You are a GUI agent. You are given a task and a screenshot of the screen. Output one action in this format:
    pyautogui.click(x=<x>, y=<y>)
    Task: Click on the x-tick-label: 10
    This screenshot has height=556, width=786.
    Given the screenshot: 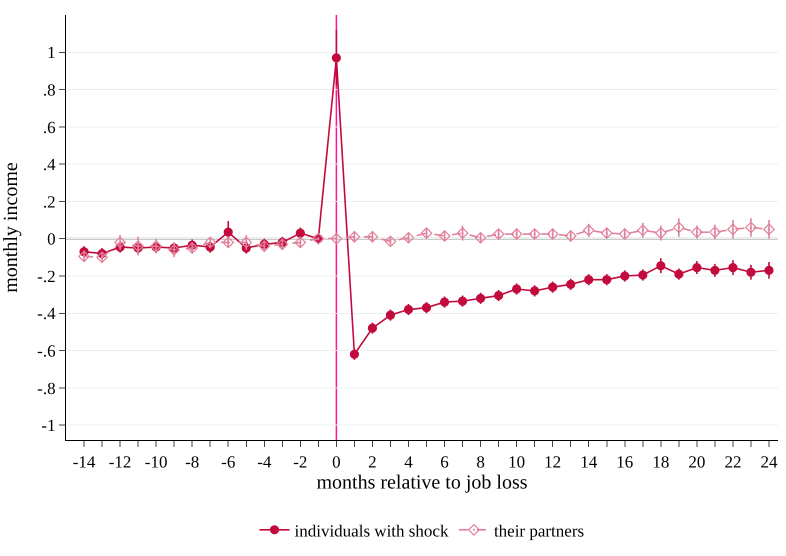 What is the action you would take?
    pyautogui.click(x=517, y=462)
    